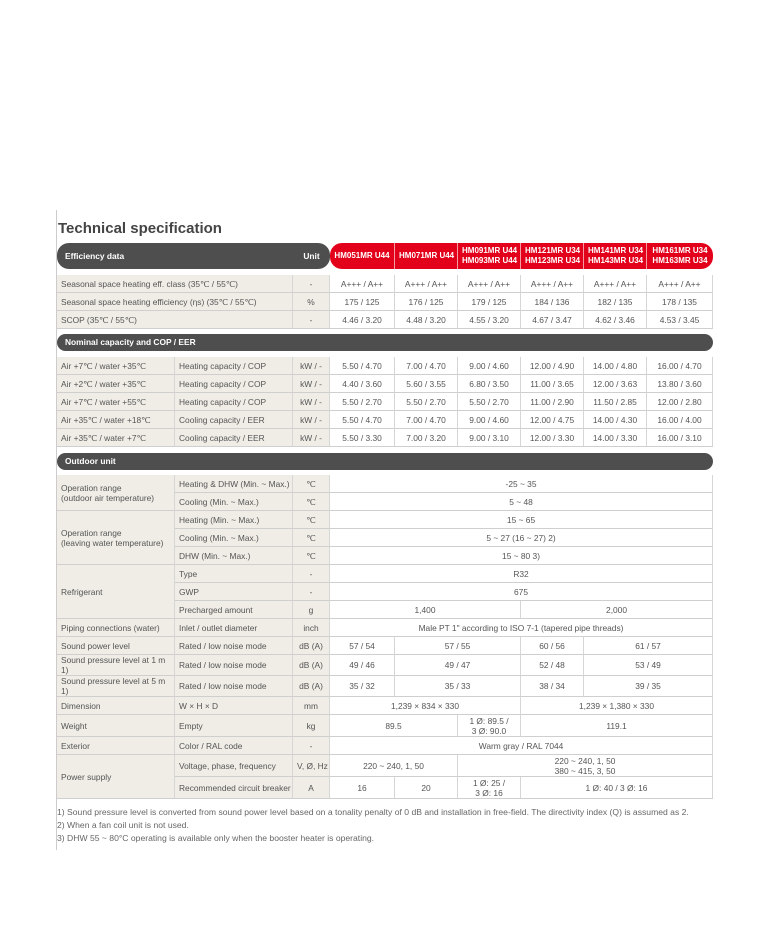 The height and width of the screenshot is (950, 768). Describe the element at coordinates (385, 610) in the screenshot. I see `table-row: Precharged amount g 1,400 2,000` at that location.